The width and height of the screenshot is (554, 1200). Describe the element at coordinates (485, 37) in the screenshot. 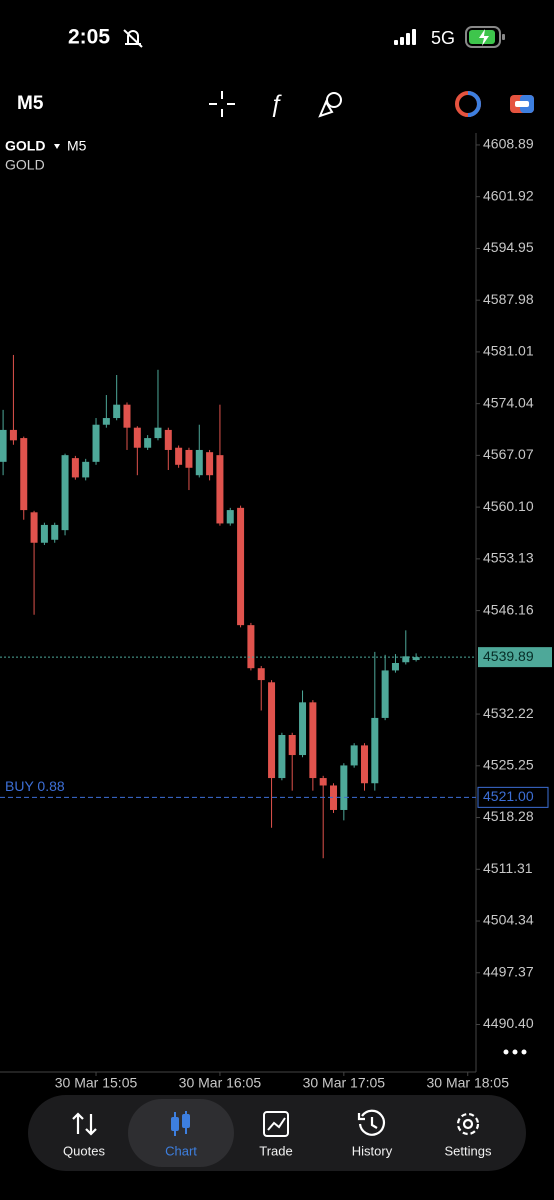

I see `battery-icon` at that location.